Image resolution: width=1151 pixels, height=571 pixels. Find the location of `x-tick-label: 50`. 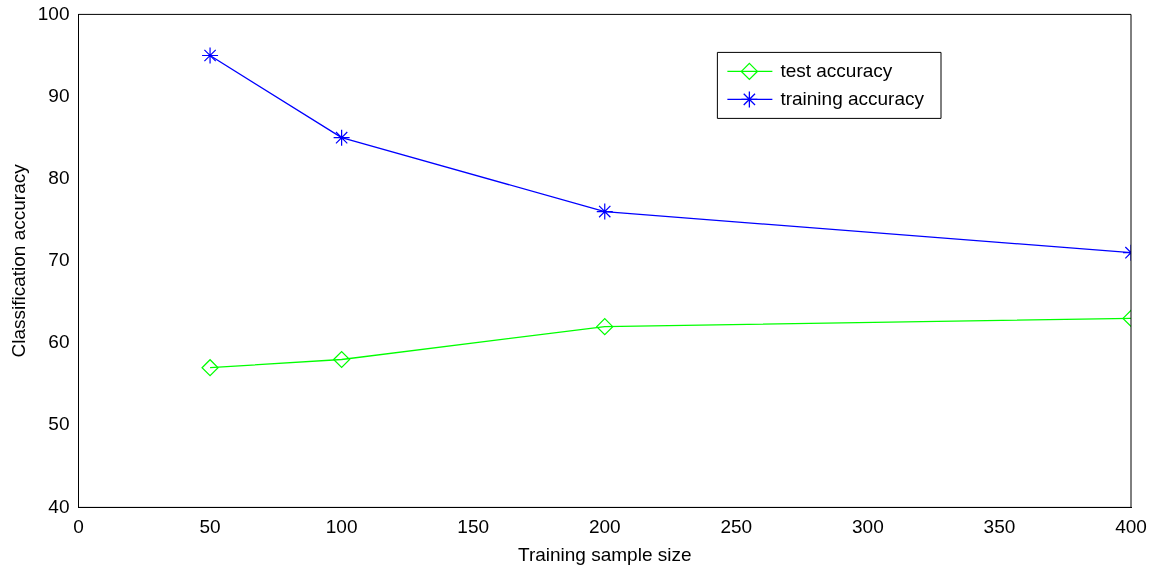

x-tick-label: 50 is located at coordinates (210, 527).